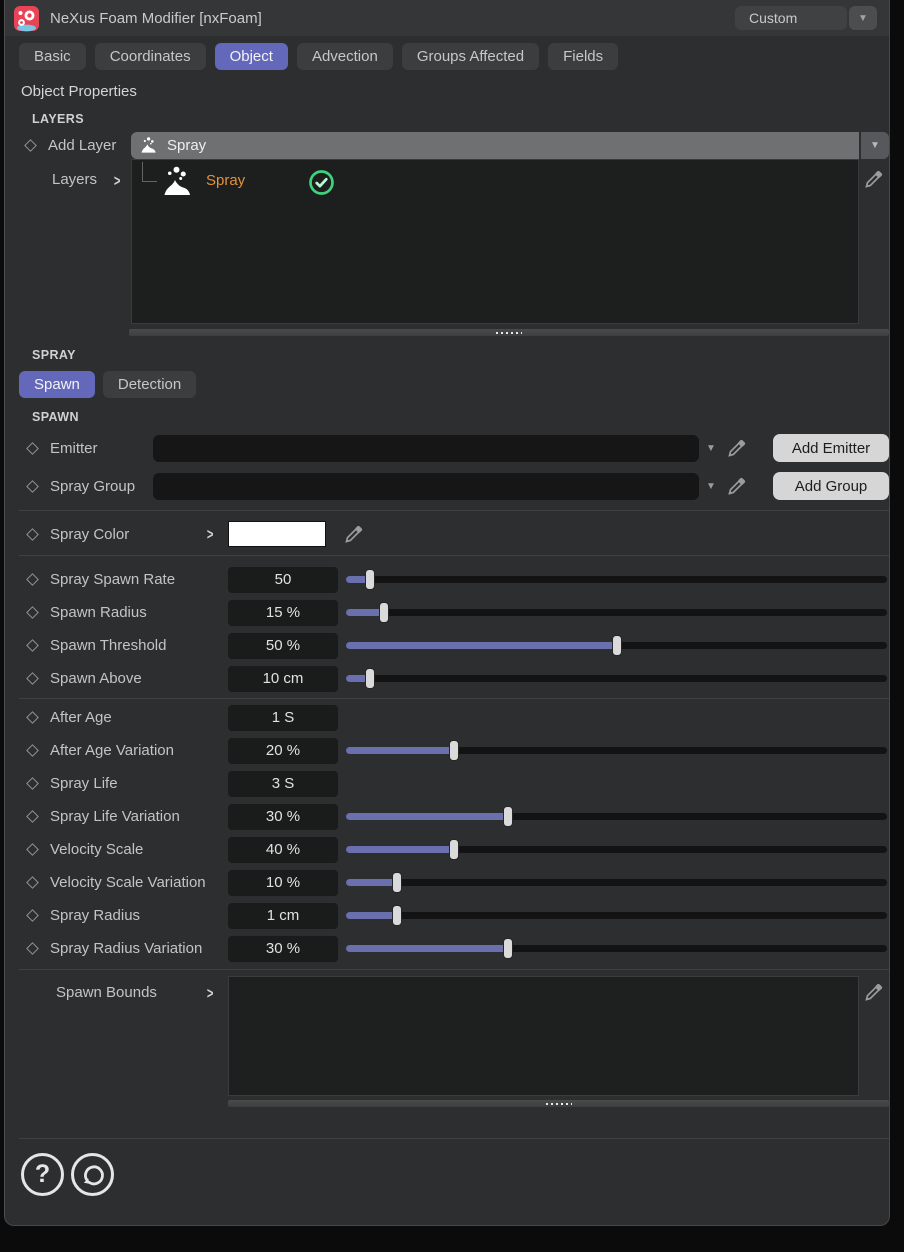  What do you see at coordinates (831, 486) in the screenshot?
I see `add-group-button: Add Group` at bounding box center [831, 486].